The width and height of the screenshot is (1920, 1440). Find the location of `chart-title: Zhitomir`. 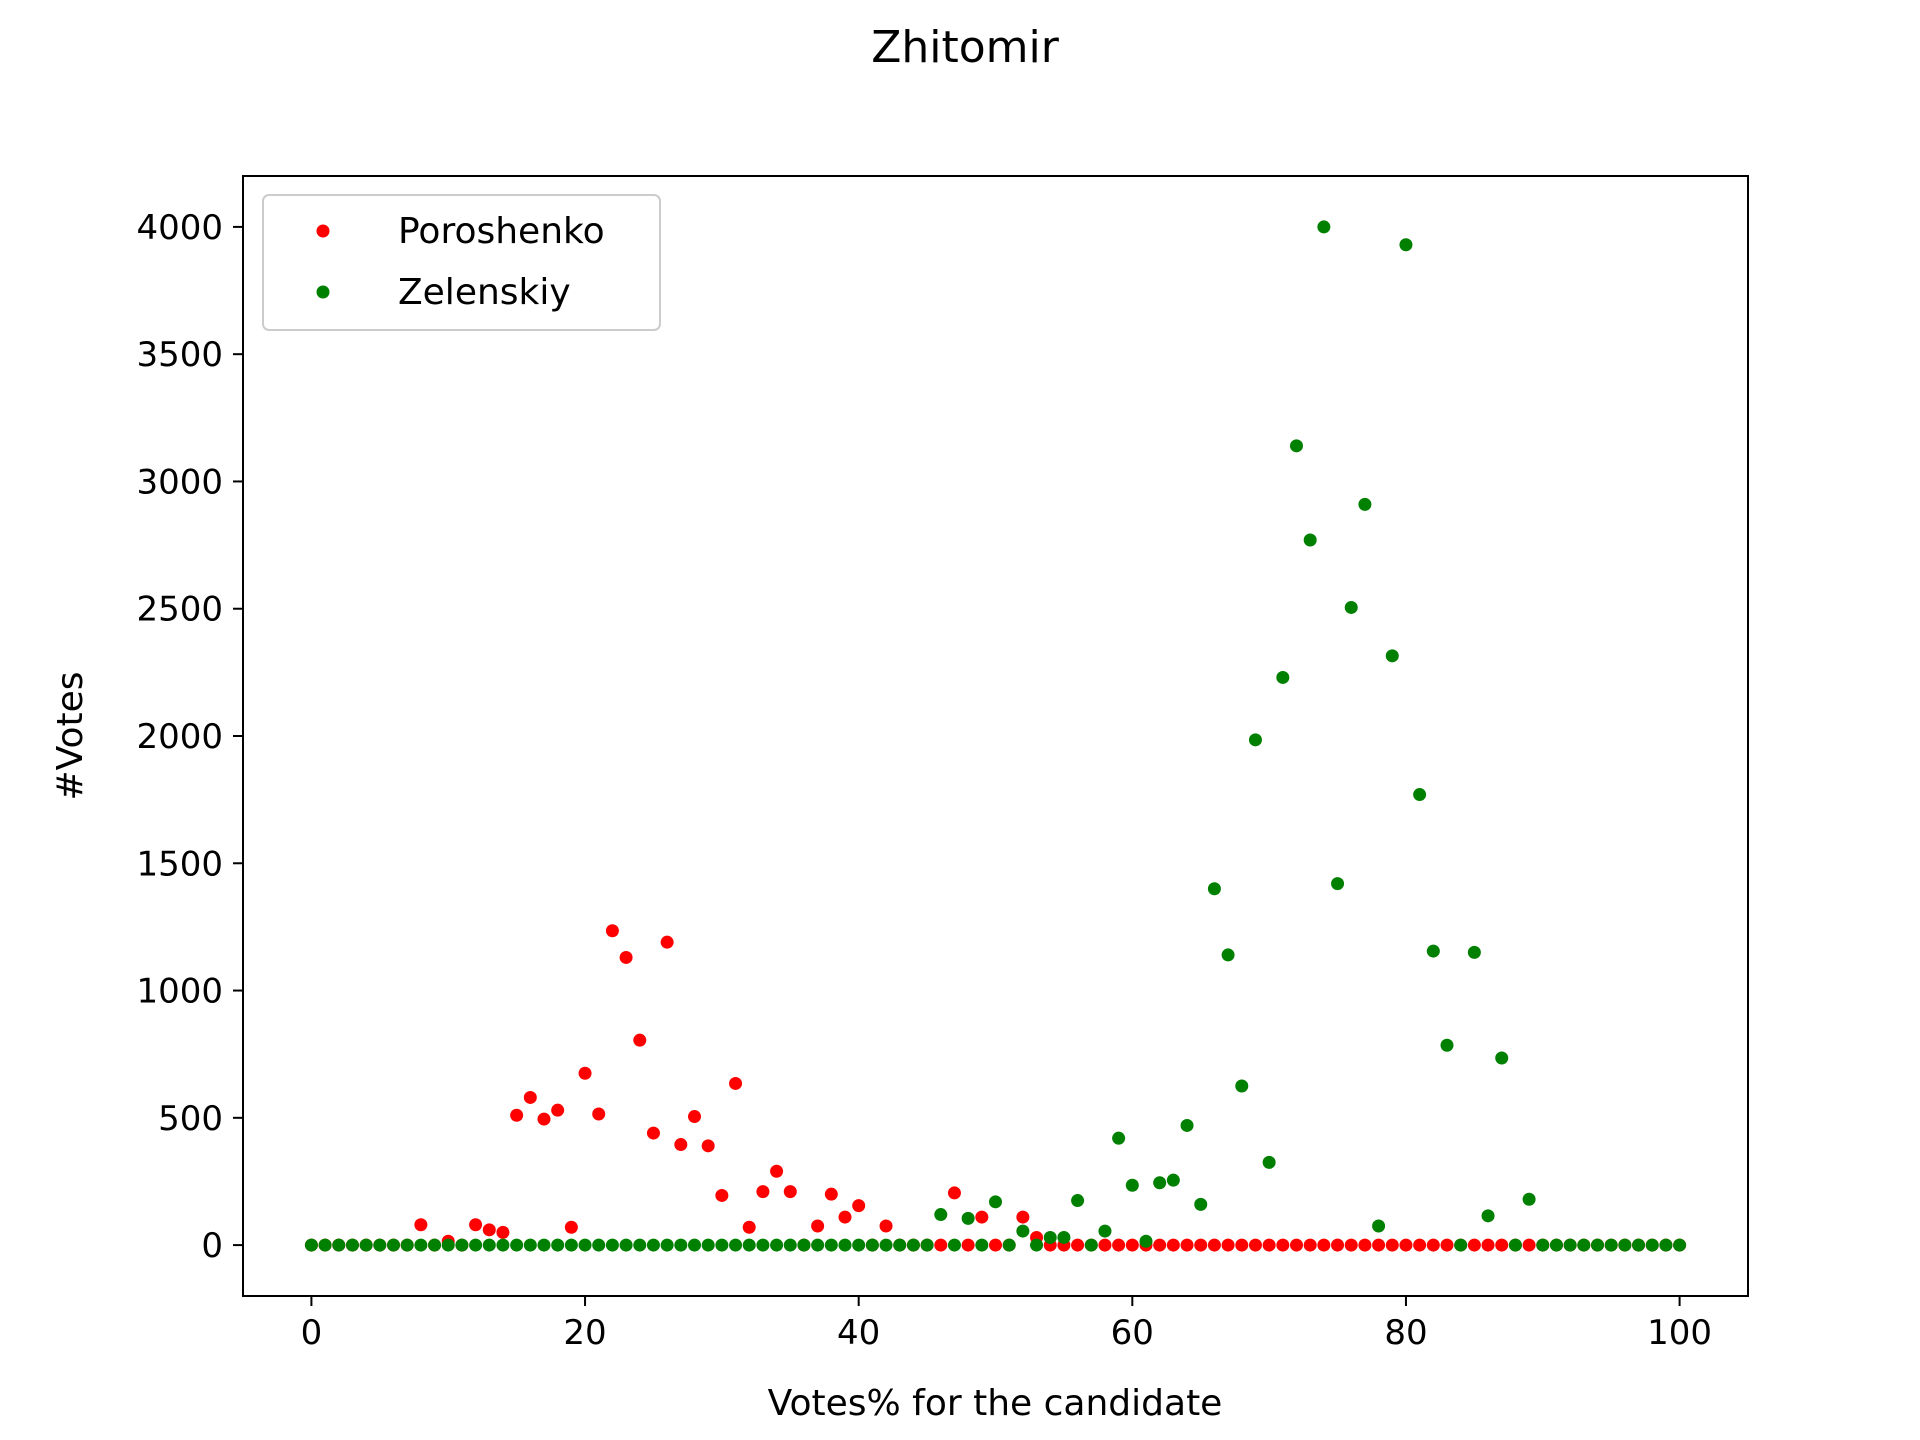

chart-title: Zhitomir is located at coordinates (965, 47).